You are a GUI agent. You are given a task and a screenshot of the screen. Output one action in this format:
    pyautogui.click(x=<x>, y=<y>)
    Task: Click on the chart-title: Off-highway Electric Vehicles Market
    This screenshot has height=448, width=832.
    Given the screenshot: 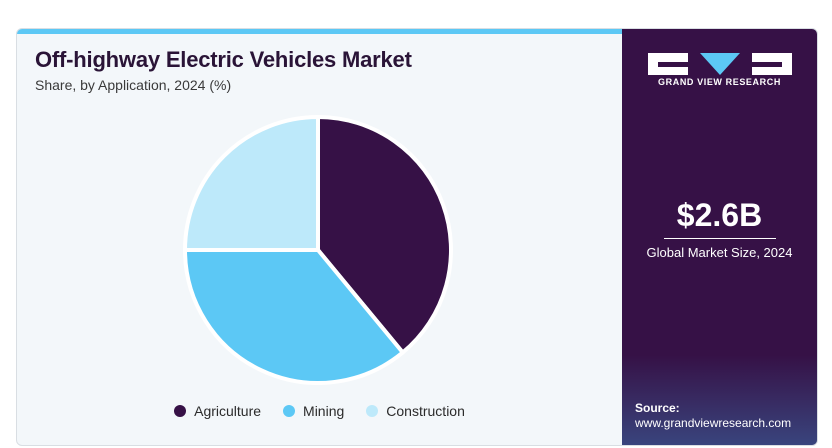 What is the action you would take?
    pyautogui.click(x=223, y=59)
    